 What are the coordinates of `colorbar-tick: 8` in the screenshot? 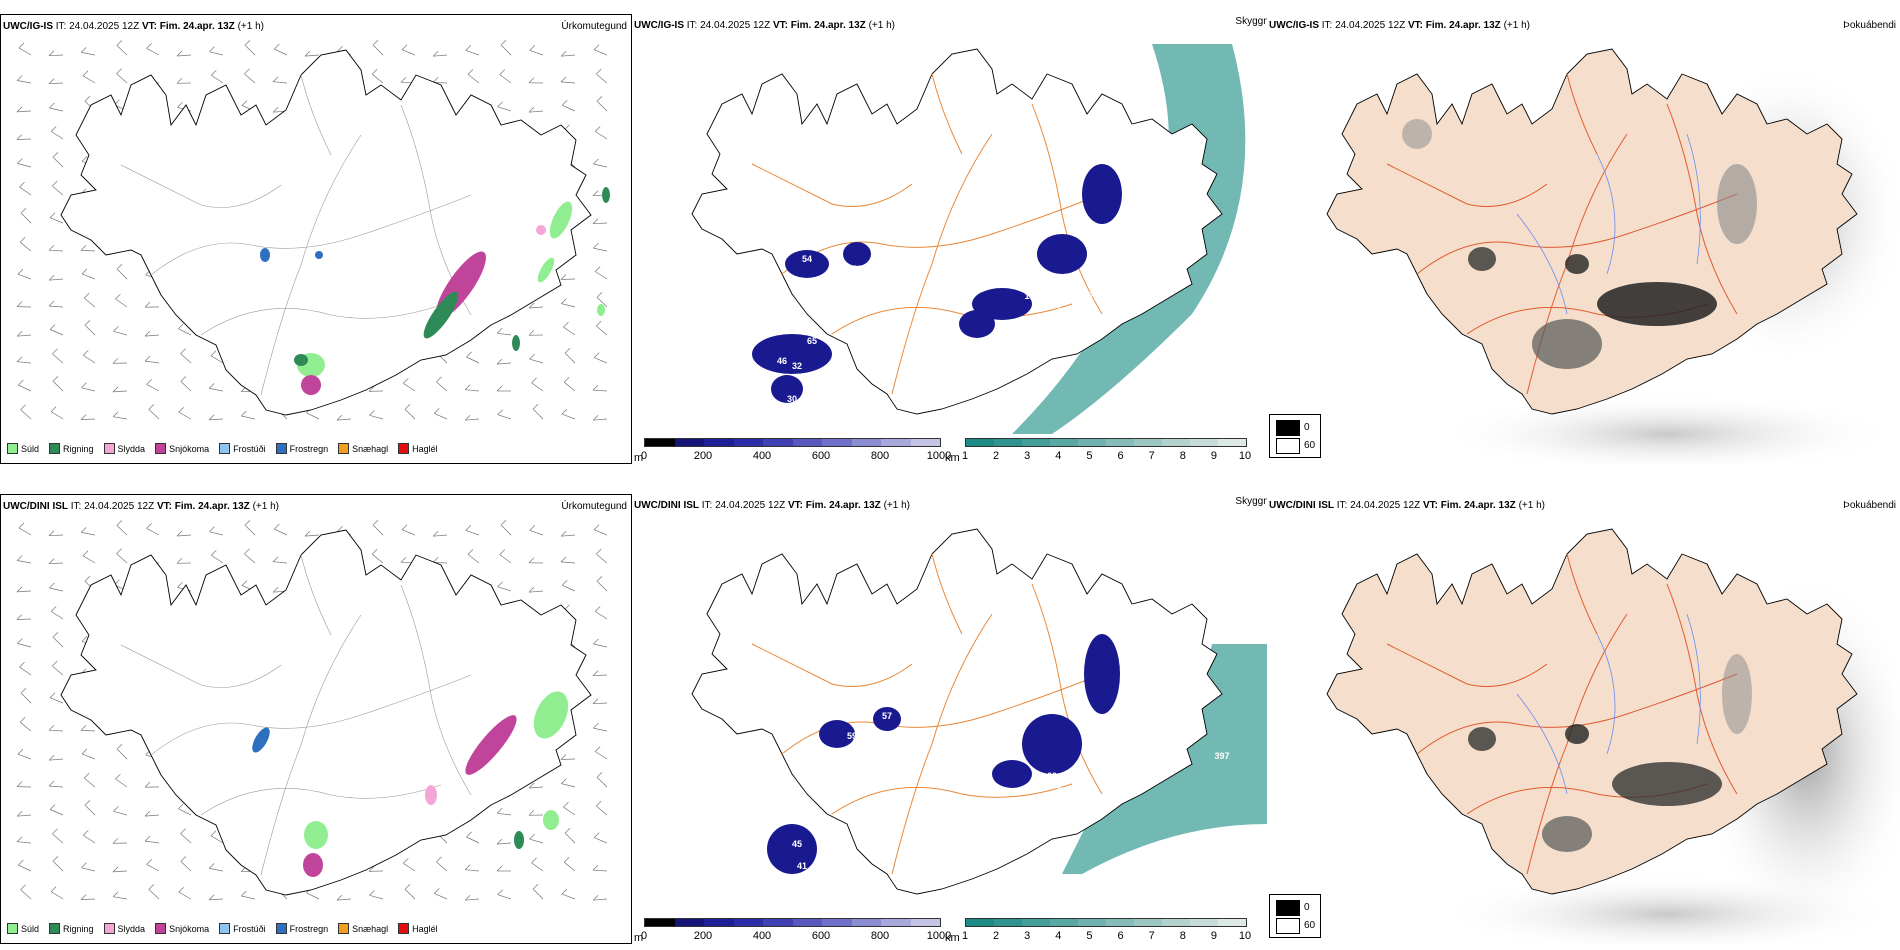 It's located at (1182, 936).